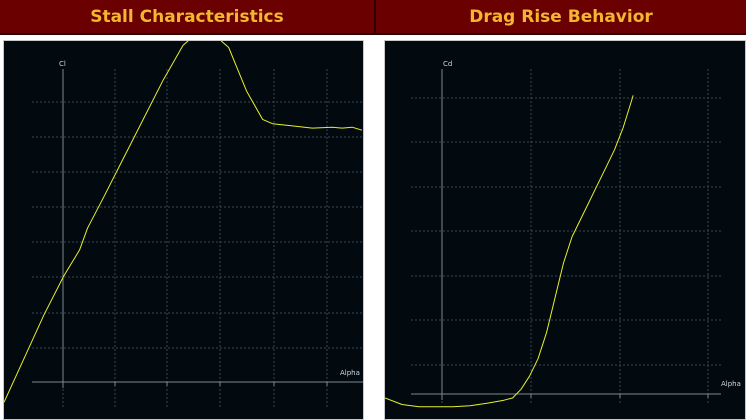 The image size is (746, 420). What do you see at coordinates (561, 17) in the screenshot?
I see `drag-rise-behavior-title: Drag Rise Behavior` at bounding box center [561, 17].